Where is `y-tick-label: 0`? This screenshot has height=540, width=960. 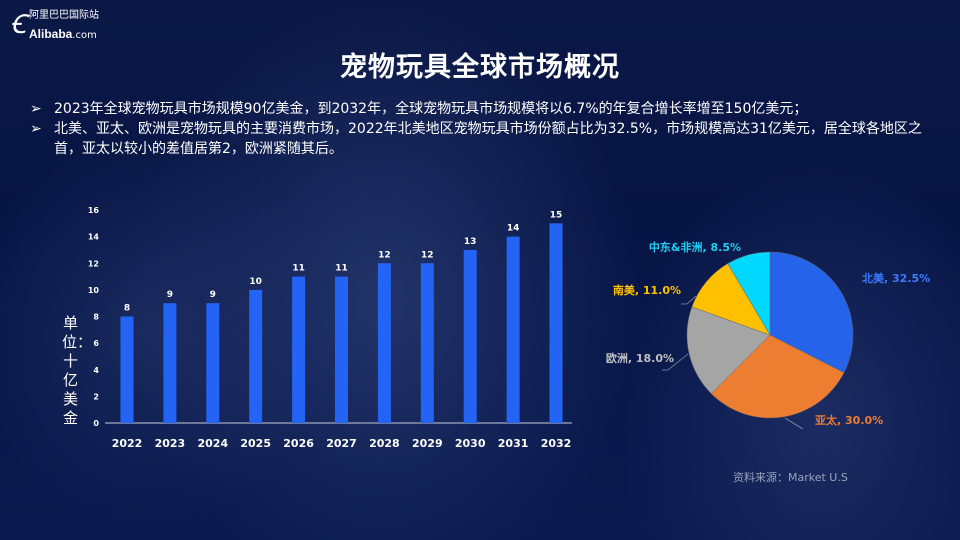 y-tick-label: 0 is located at coordinates (96, 423).